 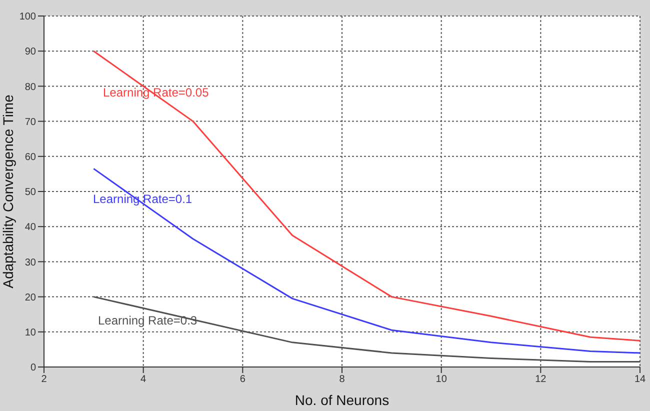 I want to click on y-tick-label: 80, so click(x=30, y=87).